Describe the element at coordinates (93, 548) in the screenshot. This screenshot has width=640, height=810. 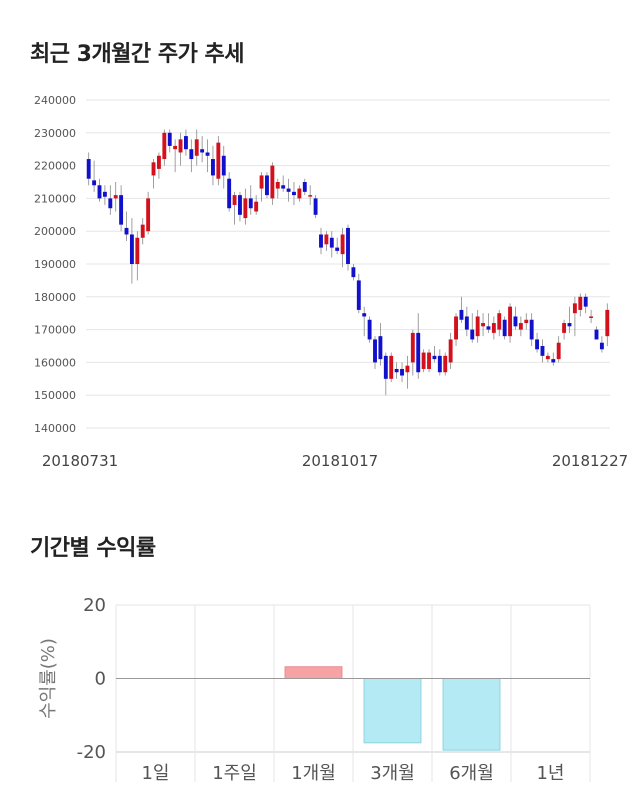
I see `period-return-title: 기간별 수익률` at that location.